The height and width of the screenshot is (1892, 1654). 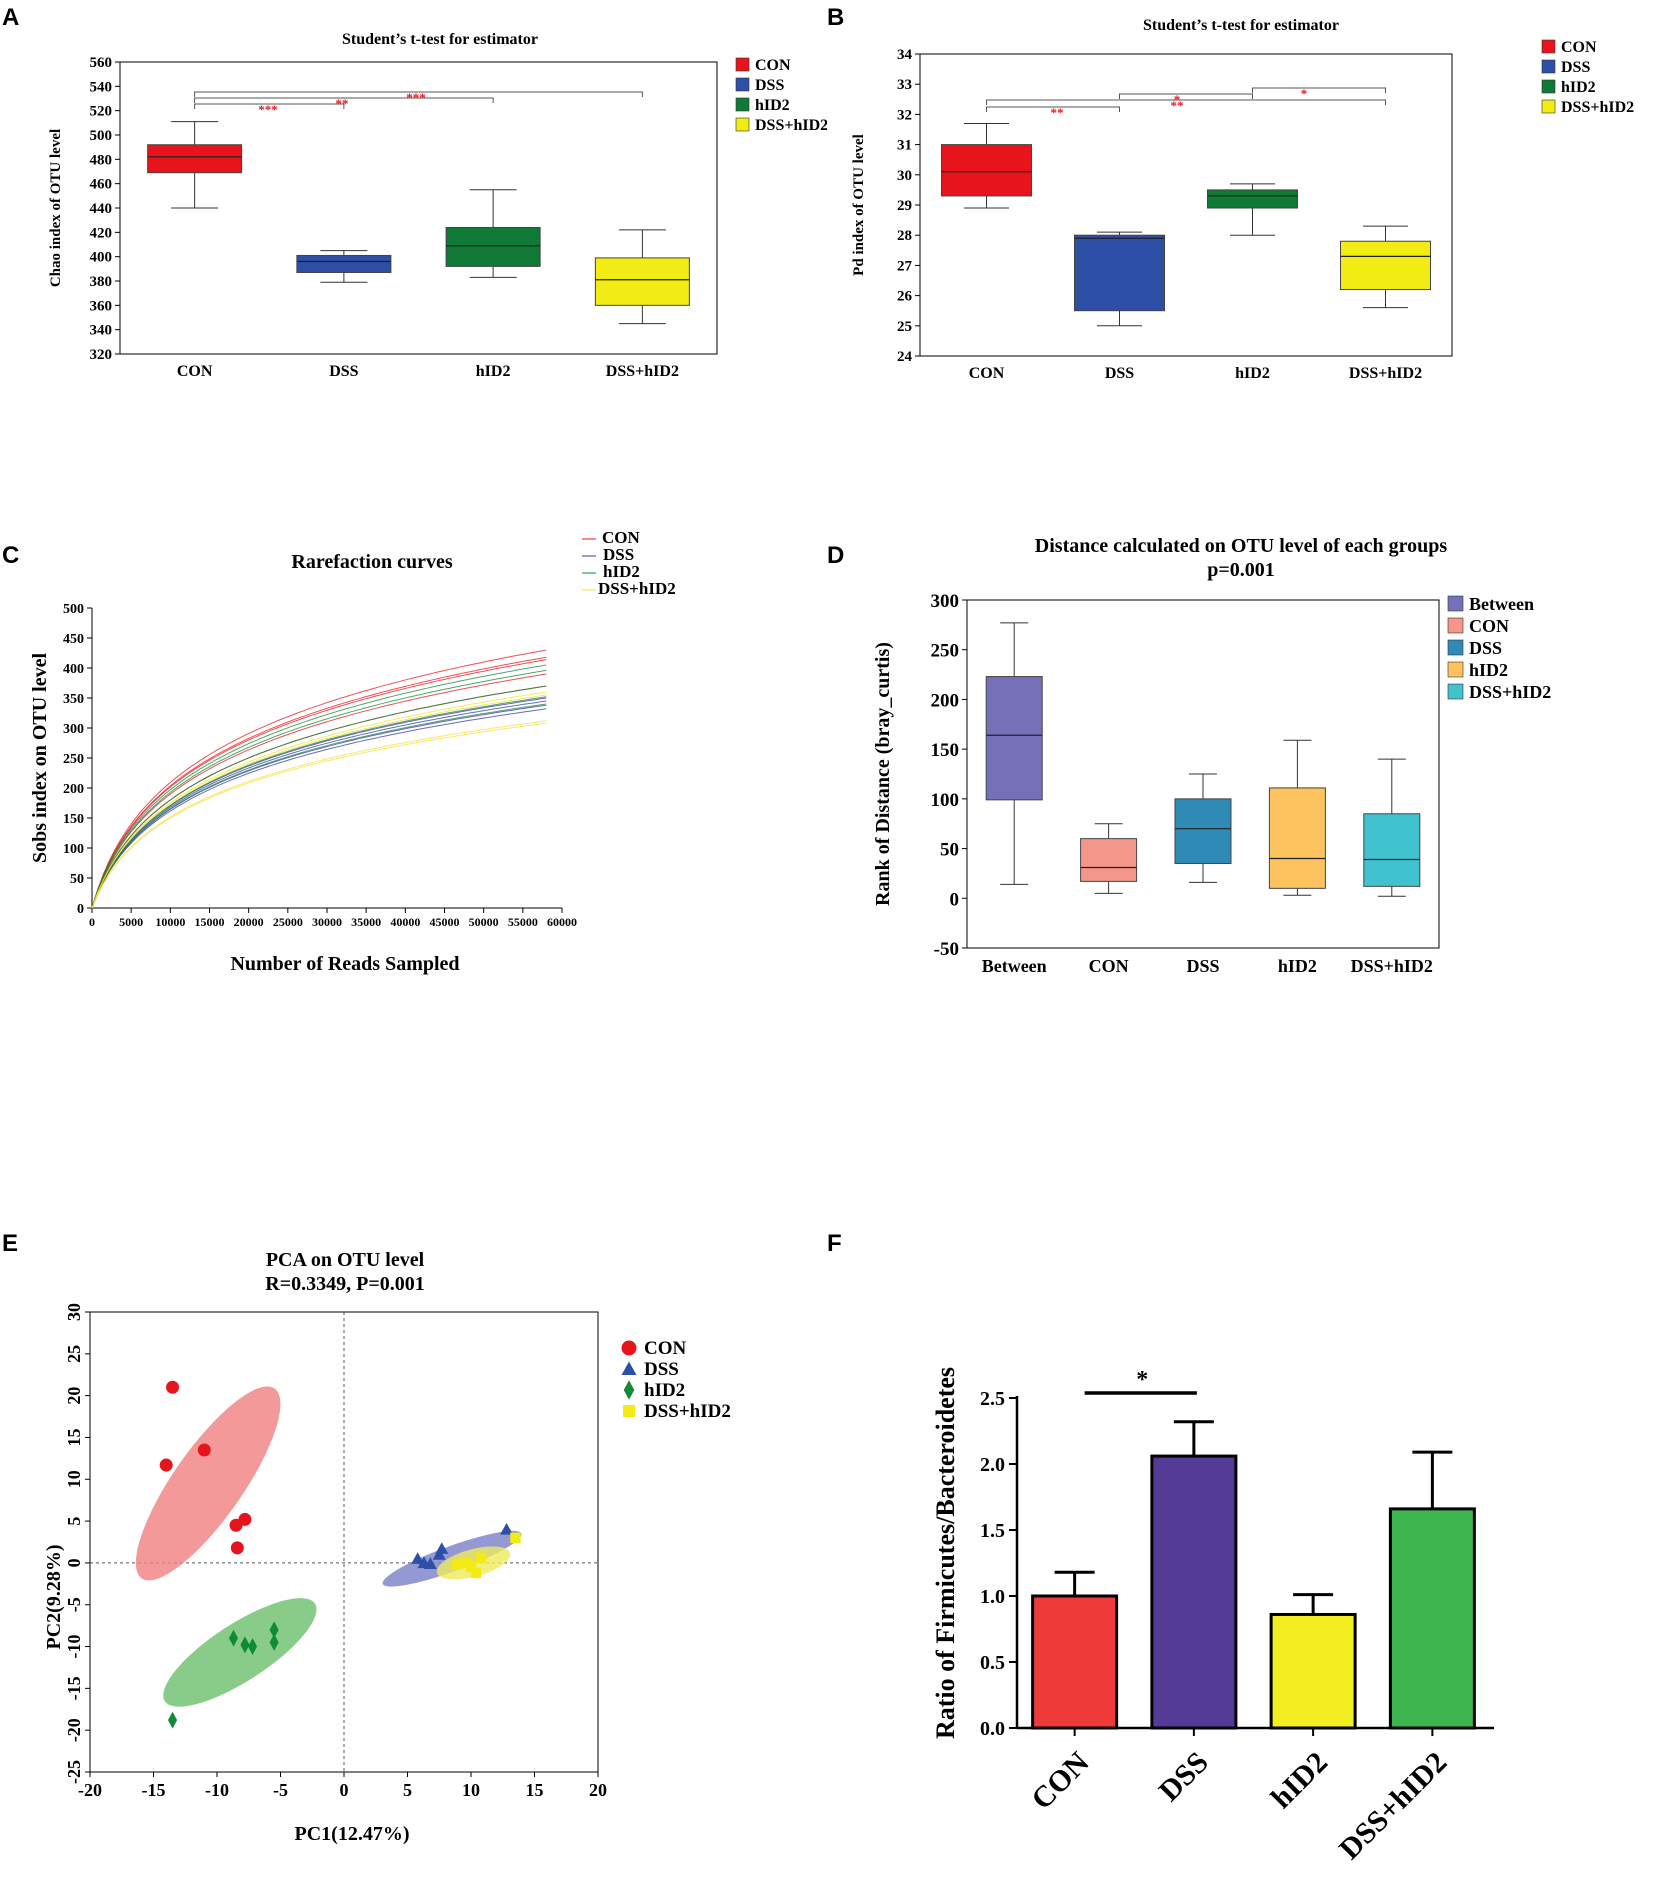 What do you see at coordinates (288, 922) in the screenshot?
I see `x-tick-label: 25000` at bounding box center [288, 922].